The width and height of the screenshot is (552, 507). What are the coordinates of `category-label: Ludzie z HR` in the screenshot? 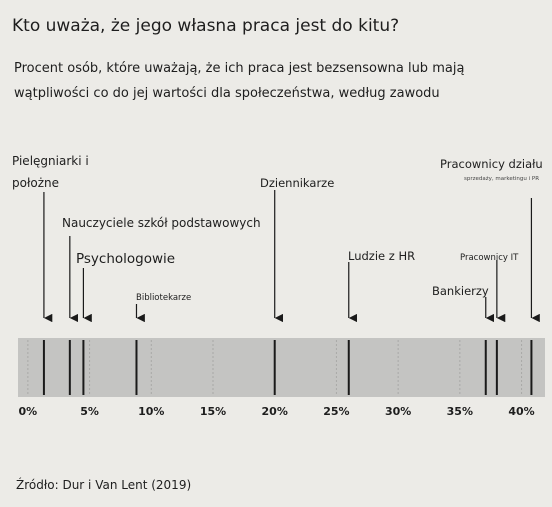 It's located at (382, 256).